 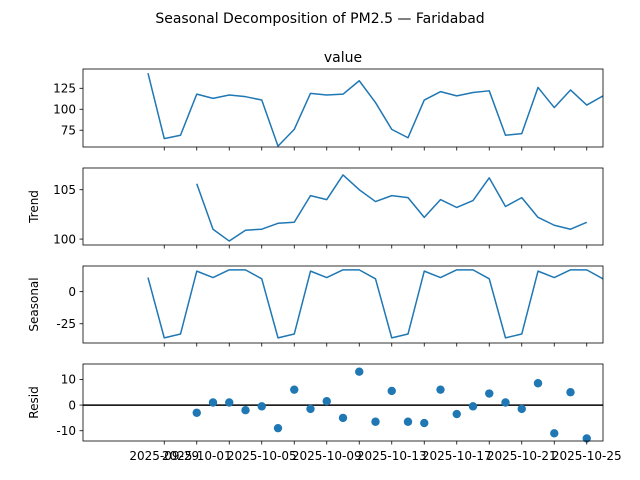 I want to click on seasonal-series-line, so click(x=375, y=304).